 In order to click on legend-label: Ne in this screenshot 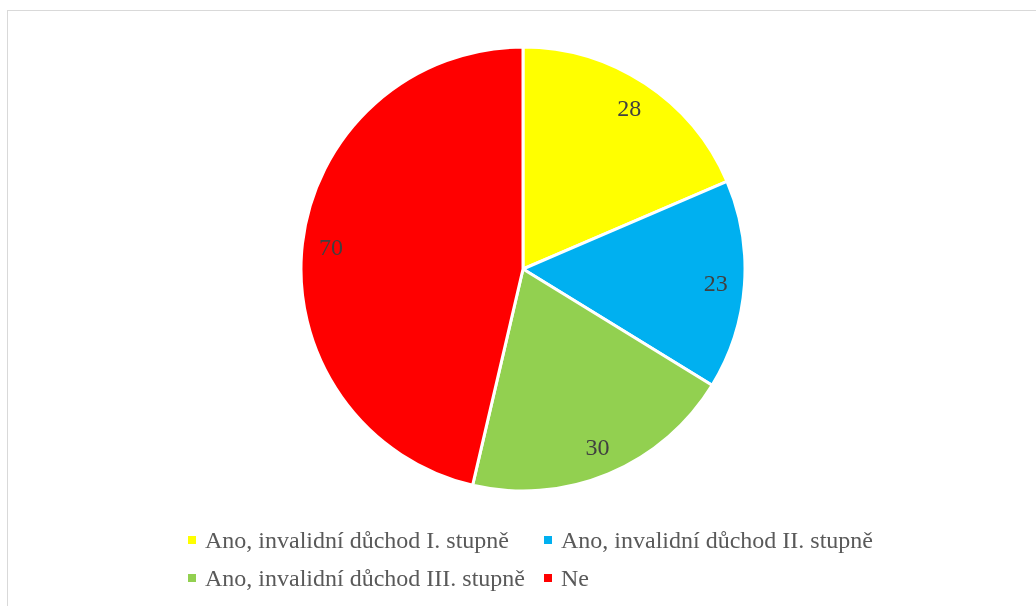, I will do `click(575, 578)`.